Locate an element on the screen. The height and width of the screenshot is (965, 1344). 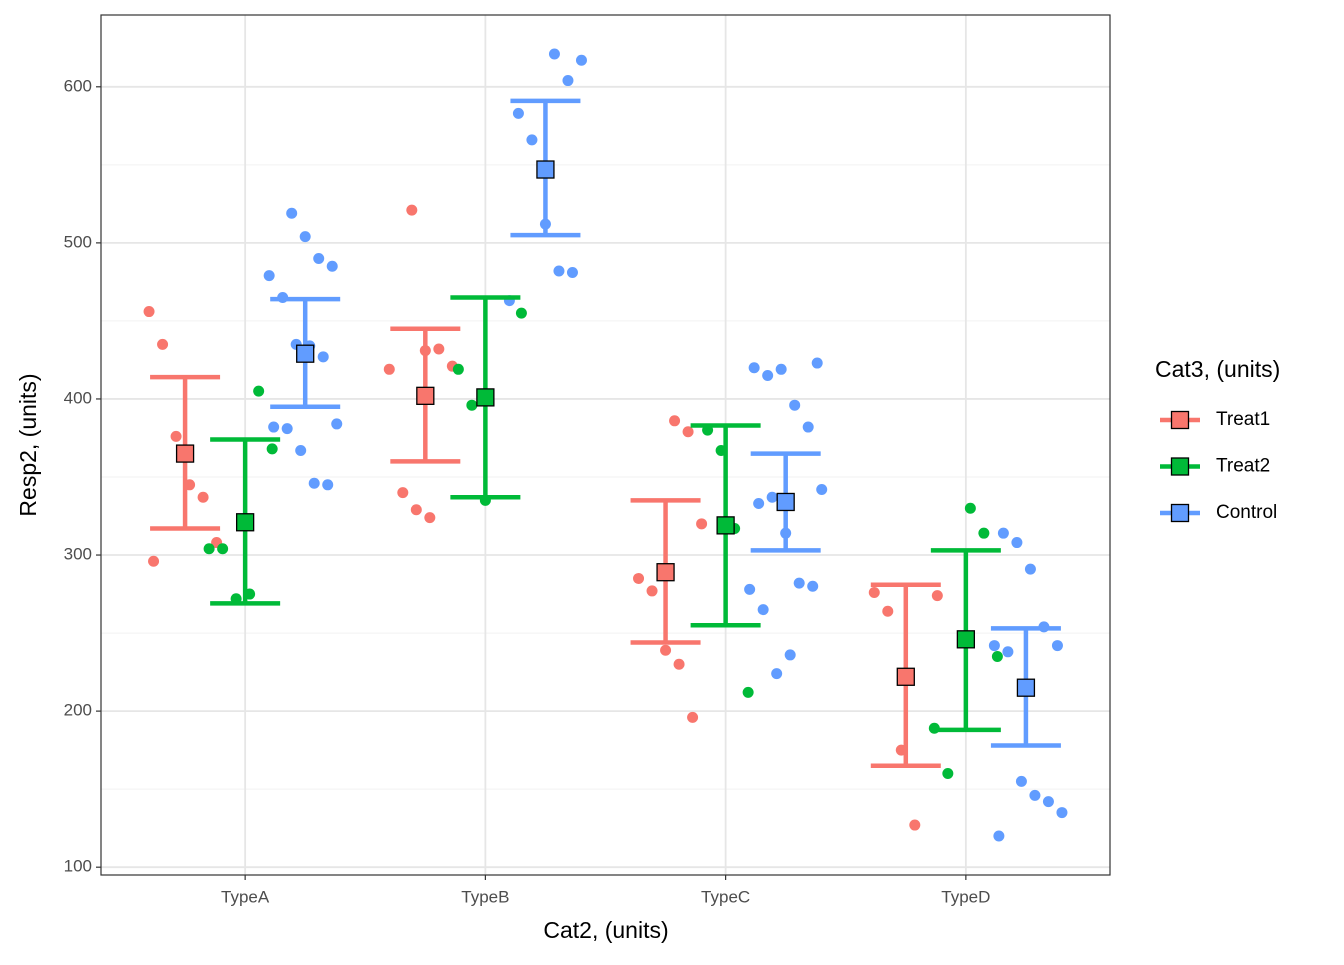
y-tick-label: 500 is located at coordinates (78, 241).